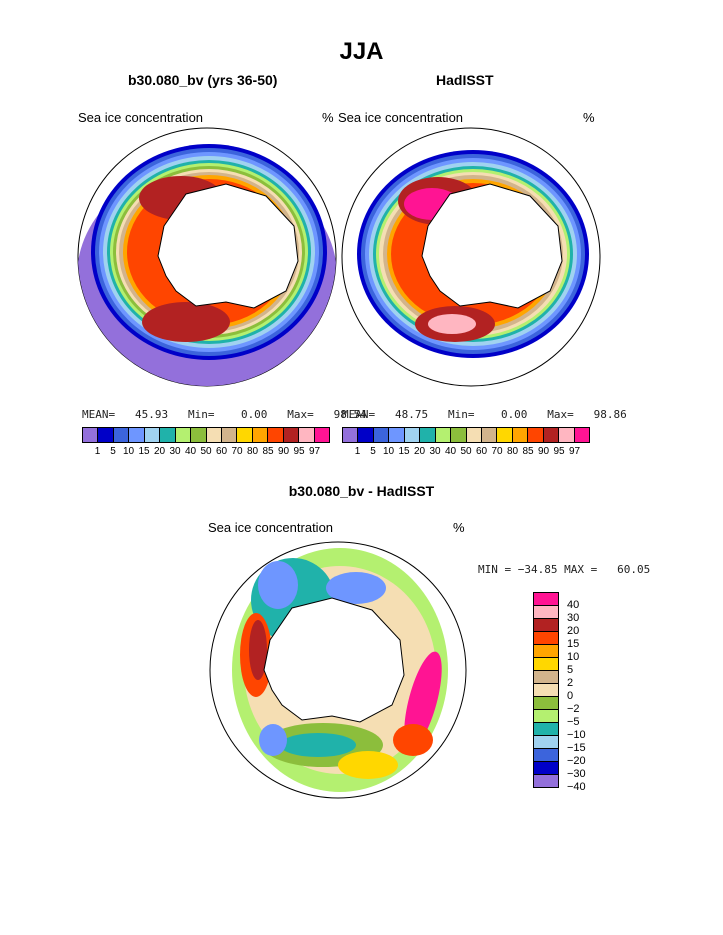 This screenshot has height=935, width=723. What do you see at coordinates (543, 451) in the screenshot?
I see `colorbar-tick-label: 90` at bounding box center [543, 451].